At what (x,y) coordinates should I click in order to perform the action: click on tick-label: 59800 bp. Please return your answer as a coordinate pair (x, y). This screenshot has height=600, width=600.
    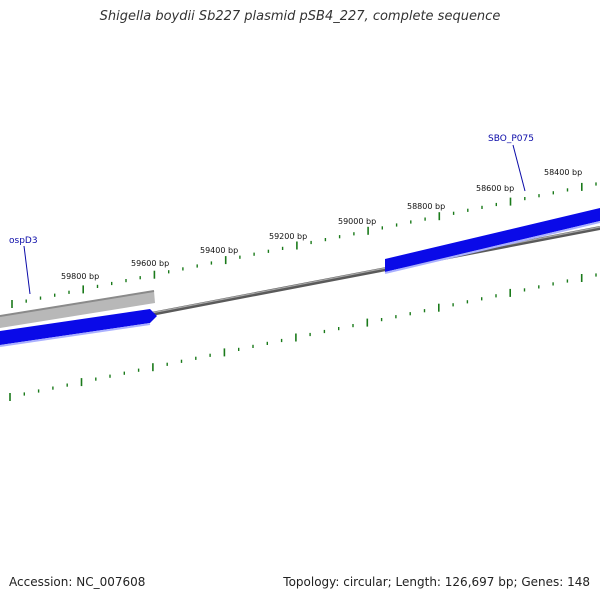
    Looking at the image, I should click on (80, 276).